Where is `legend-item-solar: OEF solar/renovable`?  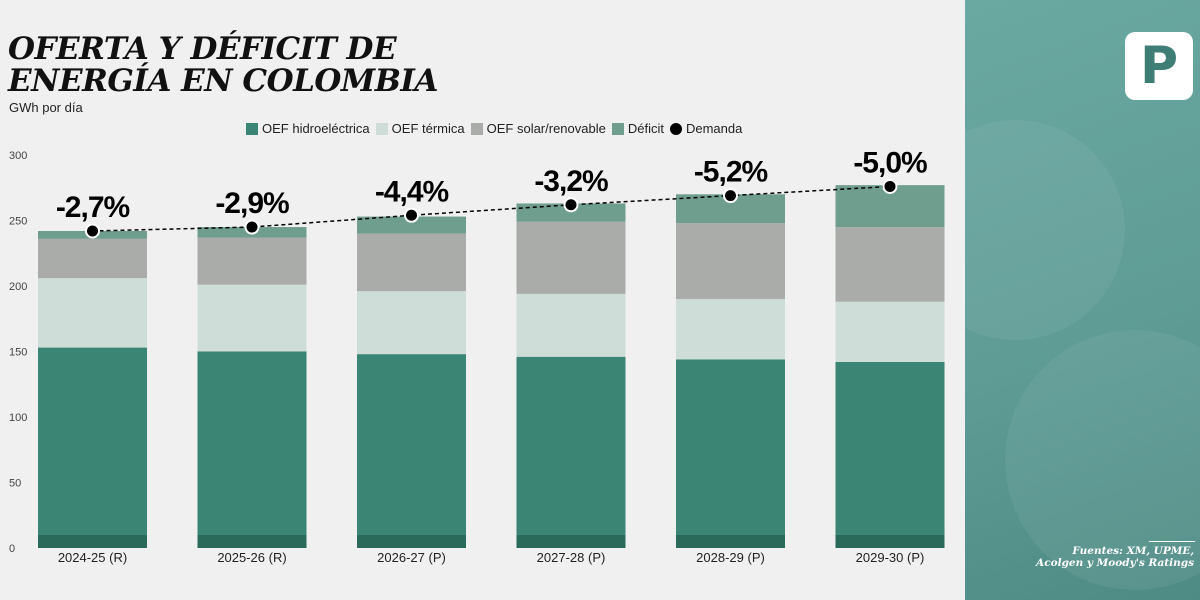
legend-item-solar: OEF solar/renovable is located at coordinates (538, 128).